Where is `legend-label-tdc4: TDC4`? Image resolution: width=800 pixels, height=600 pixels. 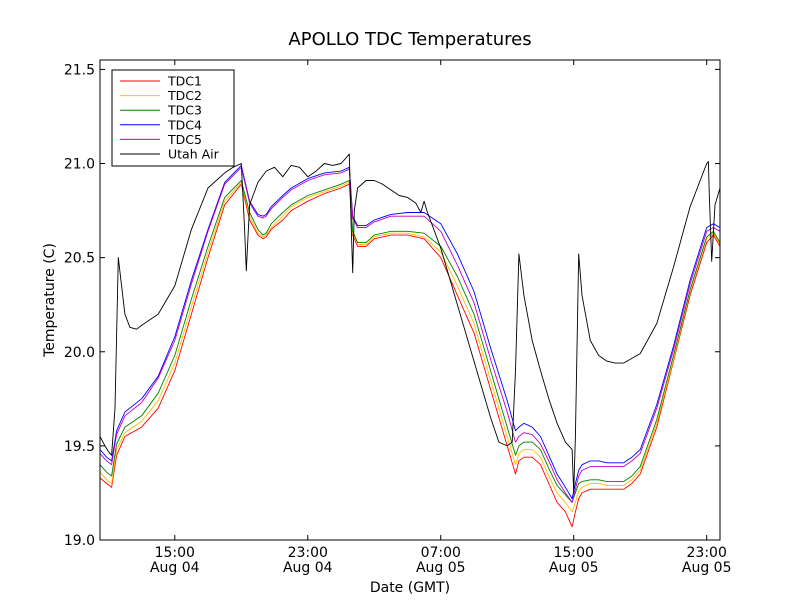
legend-label-tdc4: TDC4 is located at coordinates (184, 124).